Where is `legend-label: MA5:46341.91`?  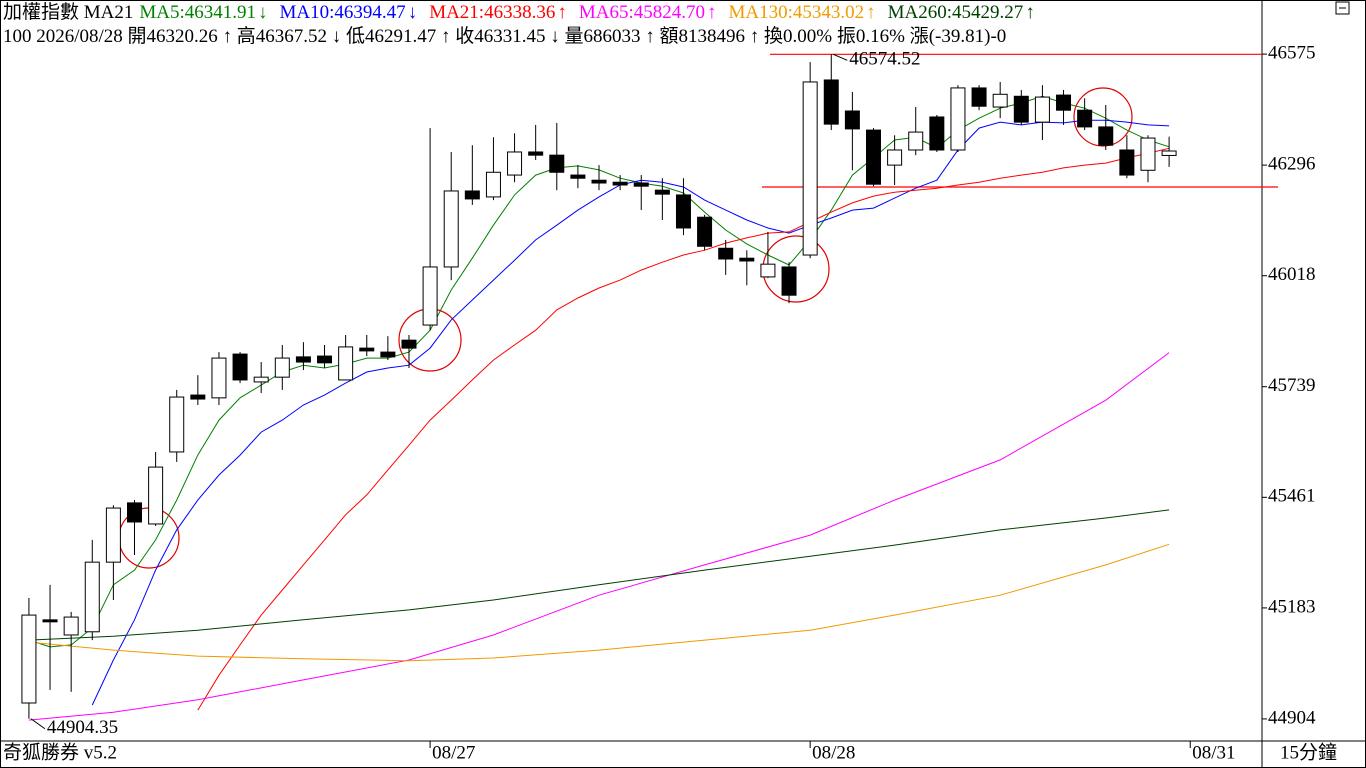
legend-label: MA5:46341.91 is located at coordinates (198, 12).